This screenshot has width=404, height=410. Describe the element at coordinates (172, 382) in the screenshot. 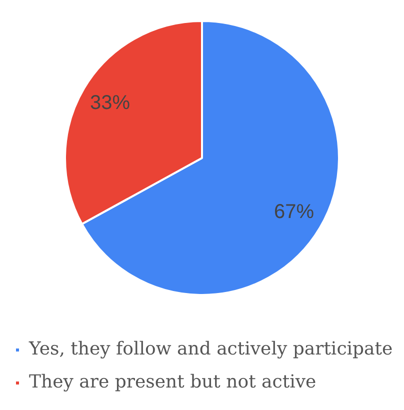

I see `legend-label: They are present but not active` at that location.